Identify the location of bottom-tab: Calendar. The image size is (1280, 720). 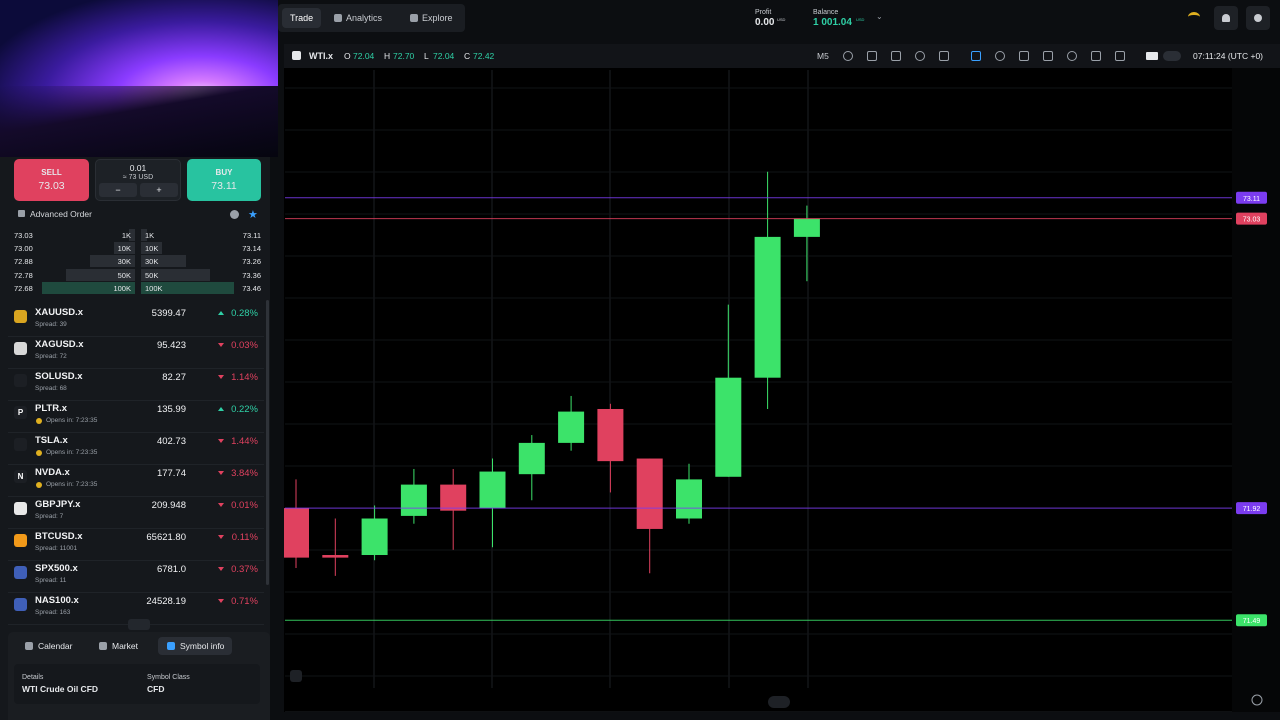
(48, 646).